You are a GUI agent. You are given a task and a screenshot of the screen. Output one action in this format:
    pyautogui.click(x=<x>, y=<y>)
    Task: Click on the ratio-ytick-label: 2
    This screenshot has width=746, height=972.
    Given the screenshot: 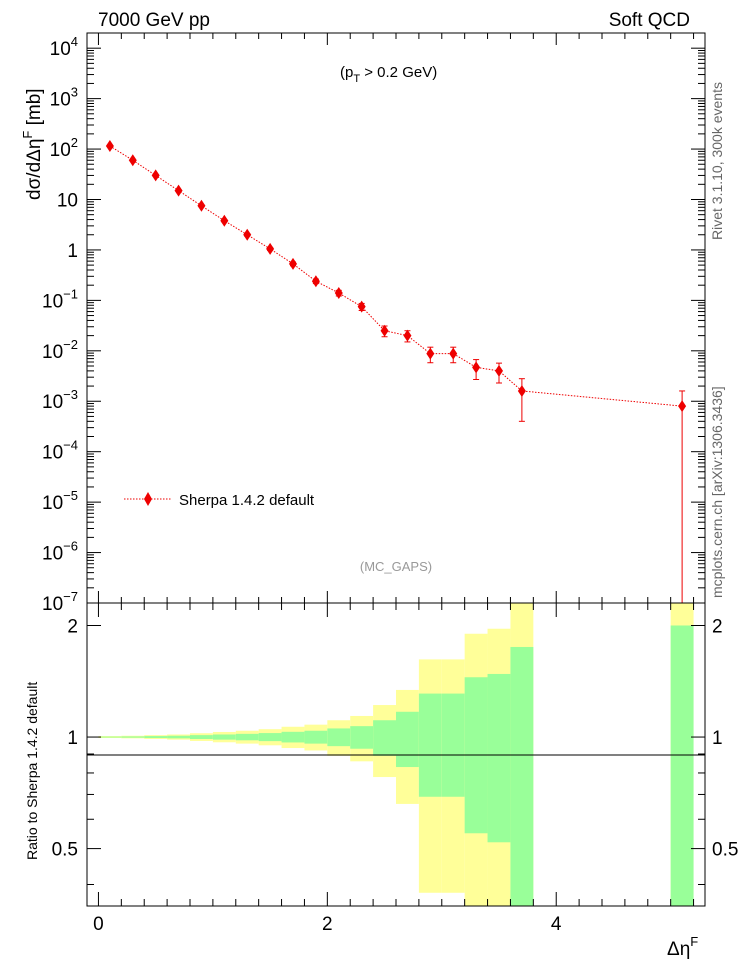 What is the action you would take?
    pyautogui.click(x=72, y=626)
    